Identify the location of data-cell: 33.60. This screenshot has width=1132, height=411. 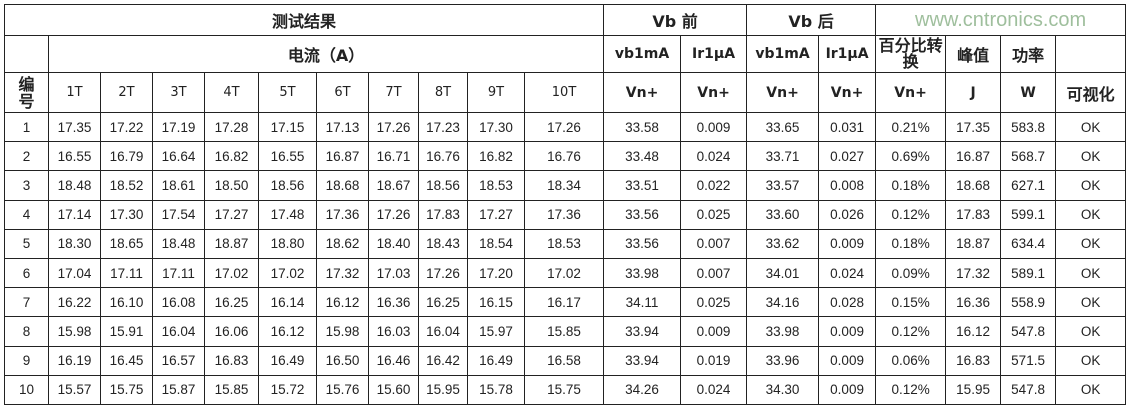
(783, 214).